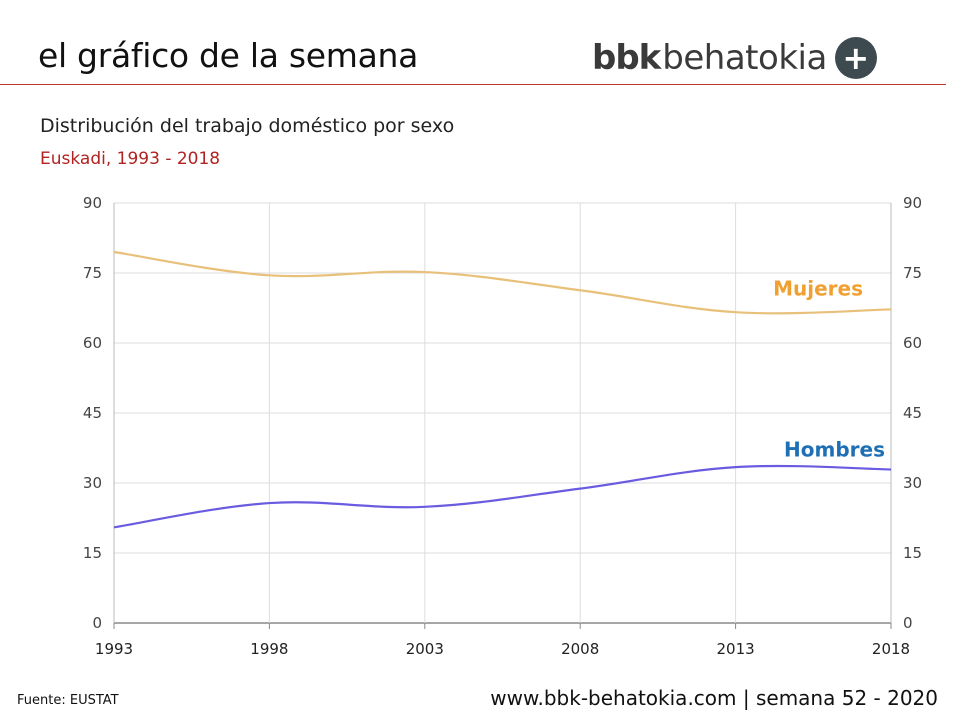 The width and height of the screenshot is (960, 720). Describe the element at coordinates (834, 449) in the screenshot. I see `series-label-hombres: Hombres` at that location.